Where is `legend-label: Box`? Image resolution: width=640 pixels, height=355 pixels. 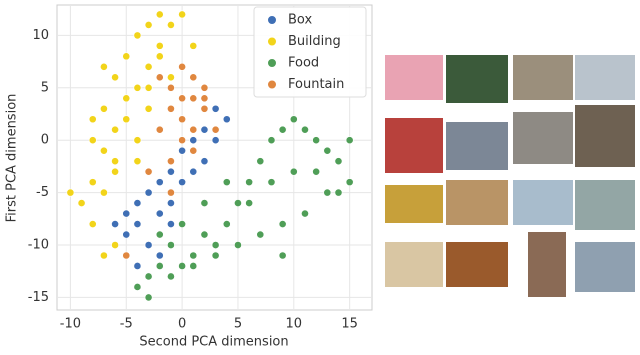
legend-label: Box is located at coordinates (300, 20).